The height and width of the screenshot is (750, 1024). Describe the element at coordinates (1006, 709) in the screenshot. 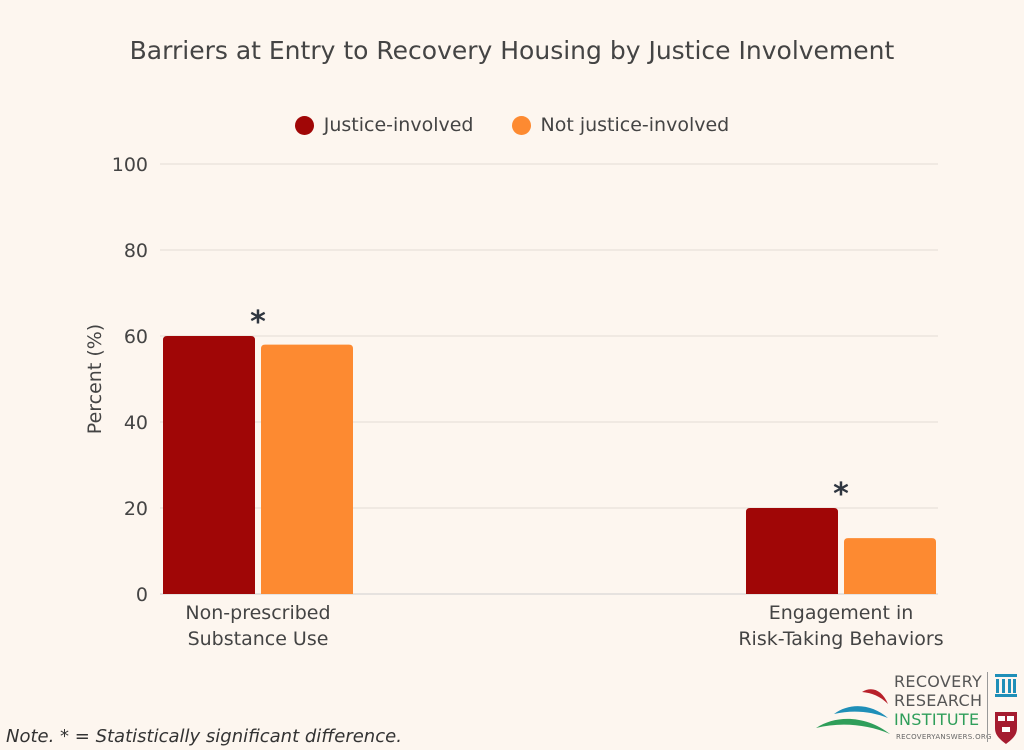

I see `institution-shield-icon` at that location.